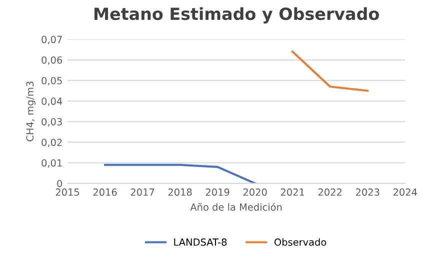  I want to click on y-axis-title: CH4, mg/m3, so click(31, 112).